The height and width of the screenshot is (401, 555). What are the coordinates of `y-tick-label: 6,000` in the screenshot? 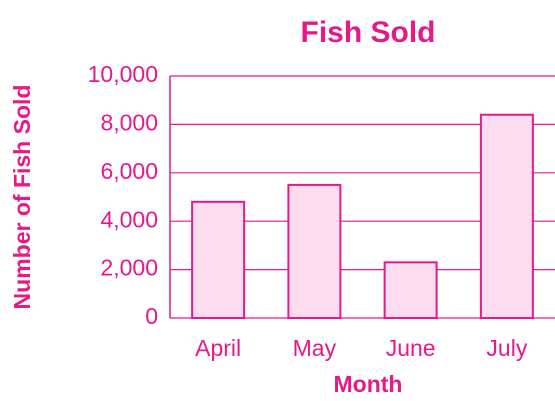 It's located at (129, 171).